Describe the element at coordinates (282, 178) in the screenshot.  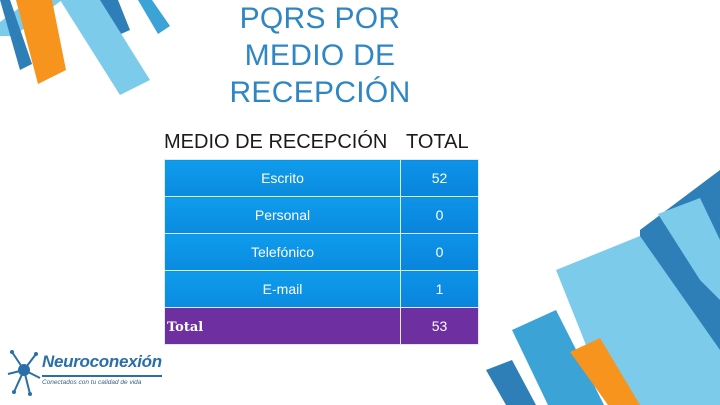
I see `cell-medio: Escrito` at that location.